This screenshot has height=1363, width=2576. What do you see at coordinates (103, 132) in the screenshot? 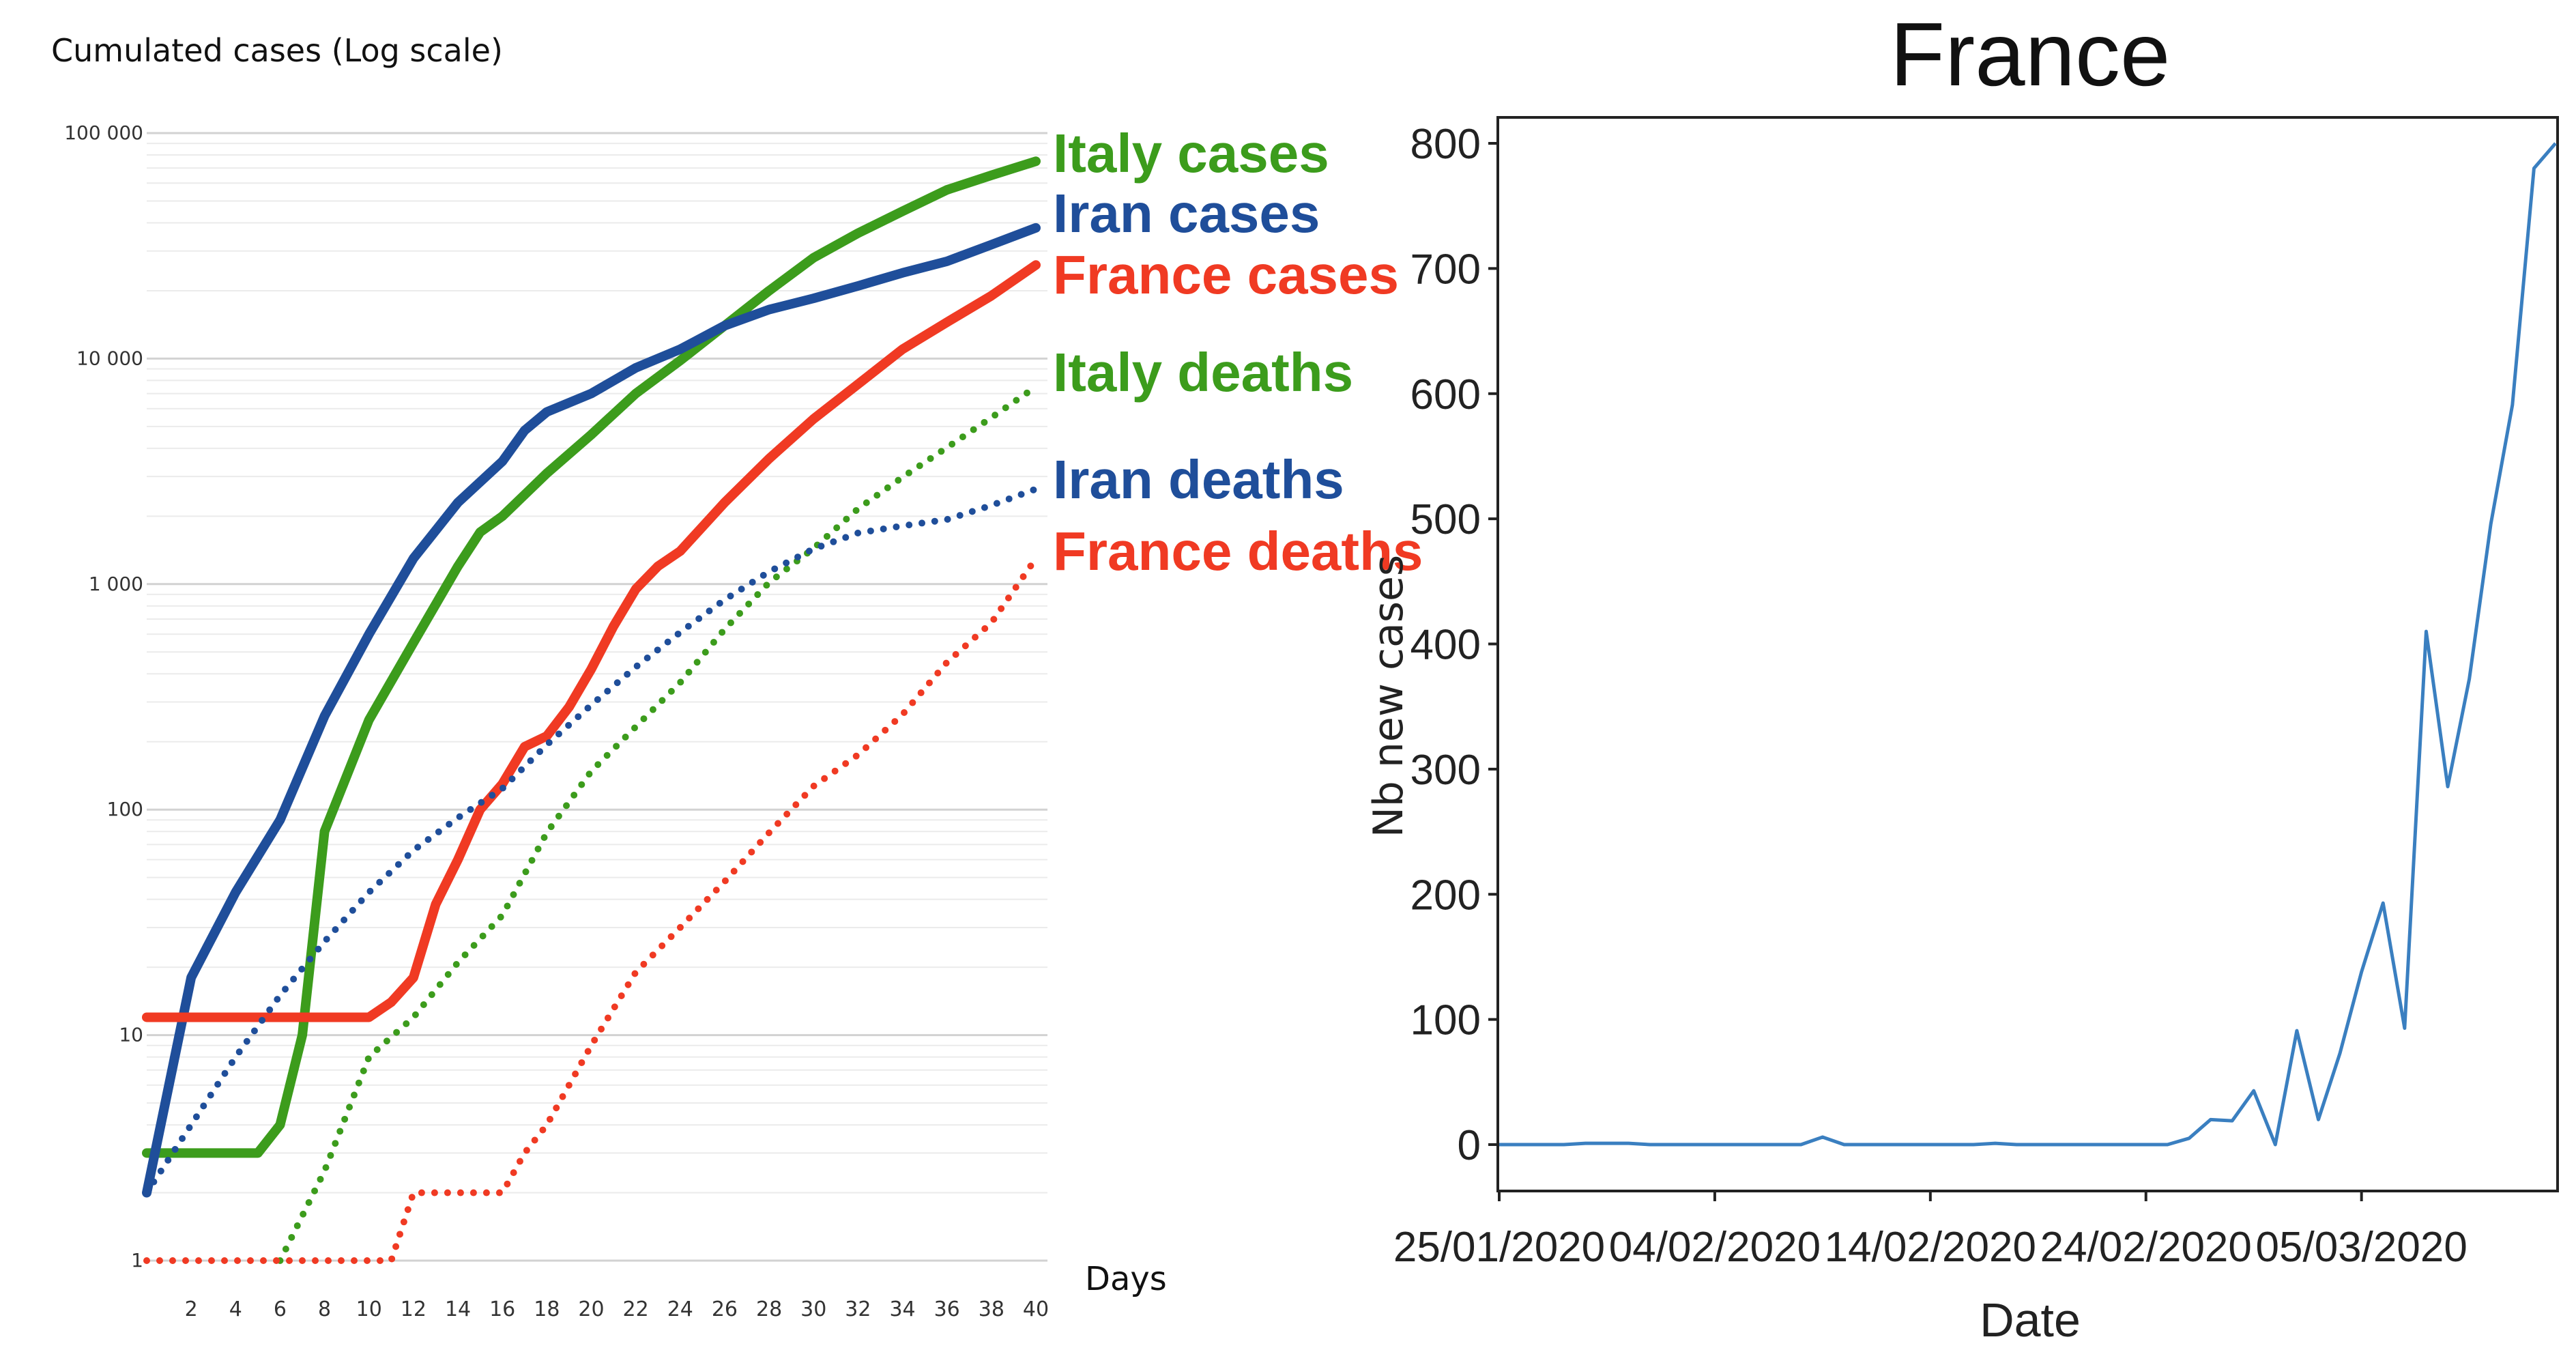
I see `left-y-tick-label: 100 000` at bounding box center [103, 132].